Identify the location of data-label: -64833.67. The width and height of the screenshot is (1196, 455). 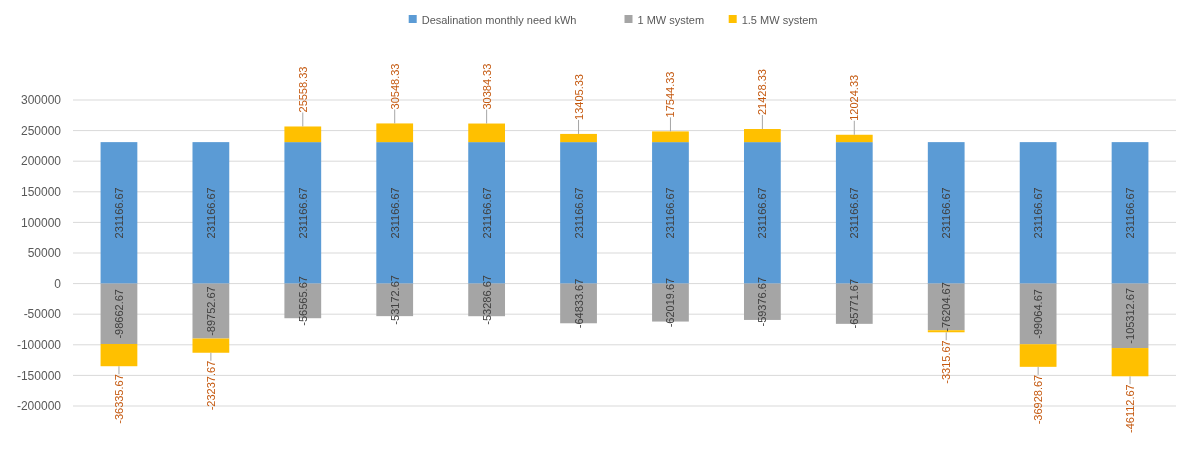
(578, 303).